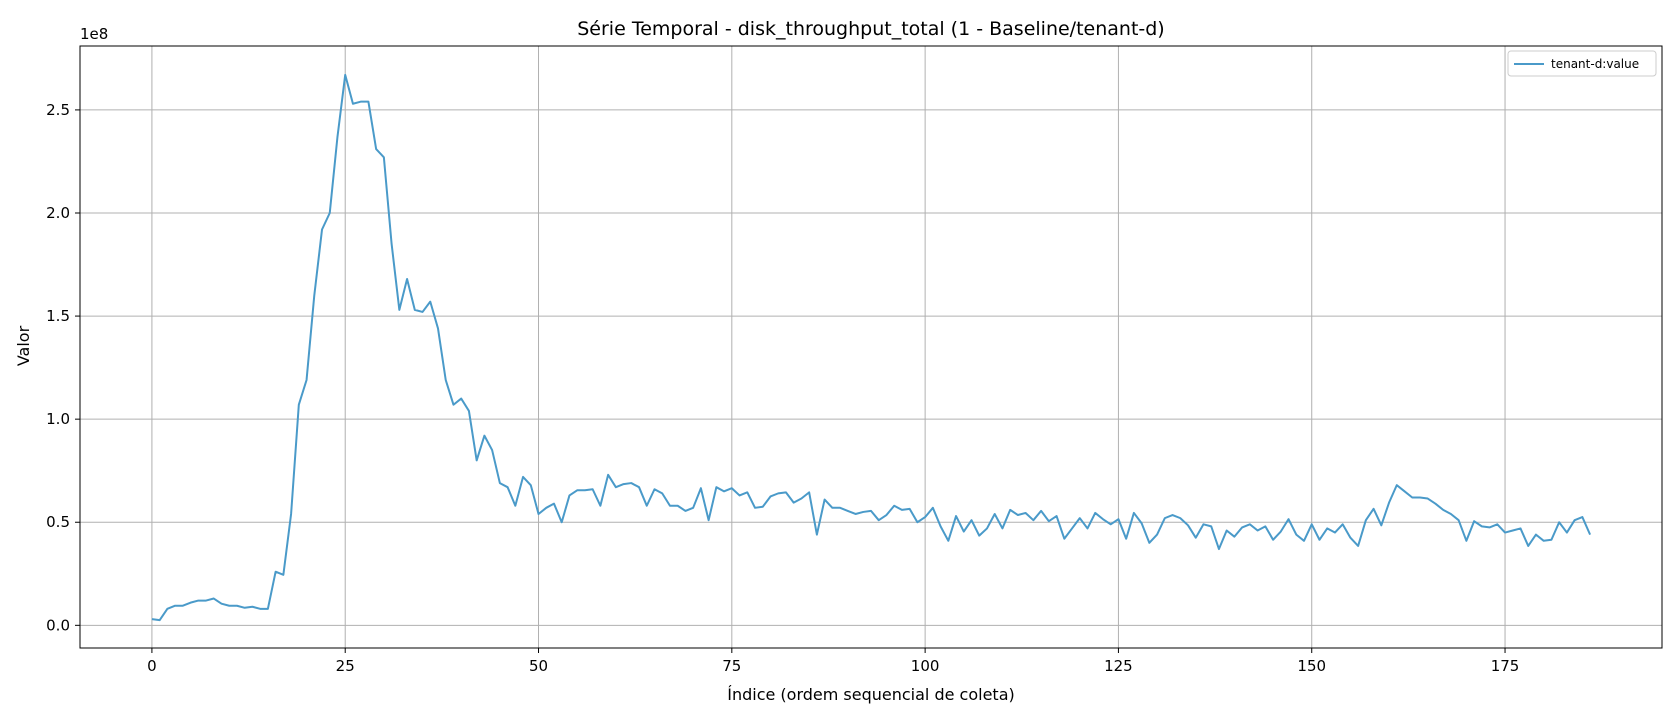 This screenshot has width=1680, height=720. What do you see at coordinates (1311, 666) in the screenshot?
I see `x-tick-label: 150` at bounding box center [1311, 666].